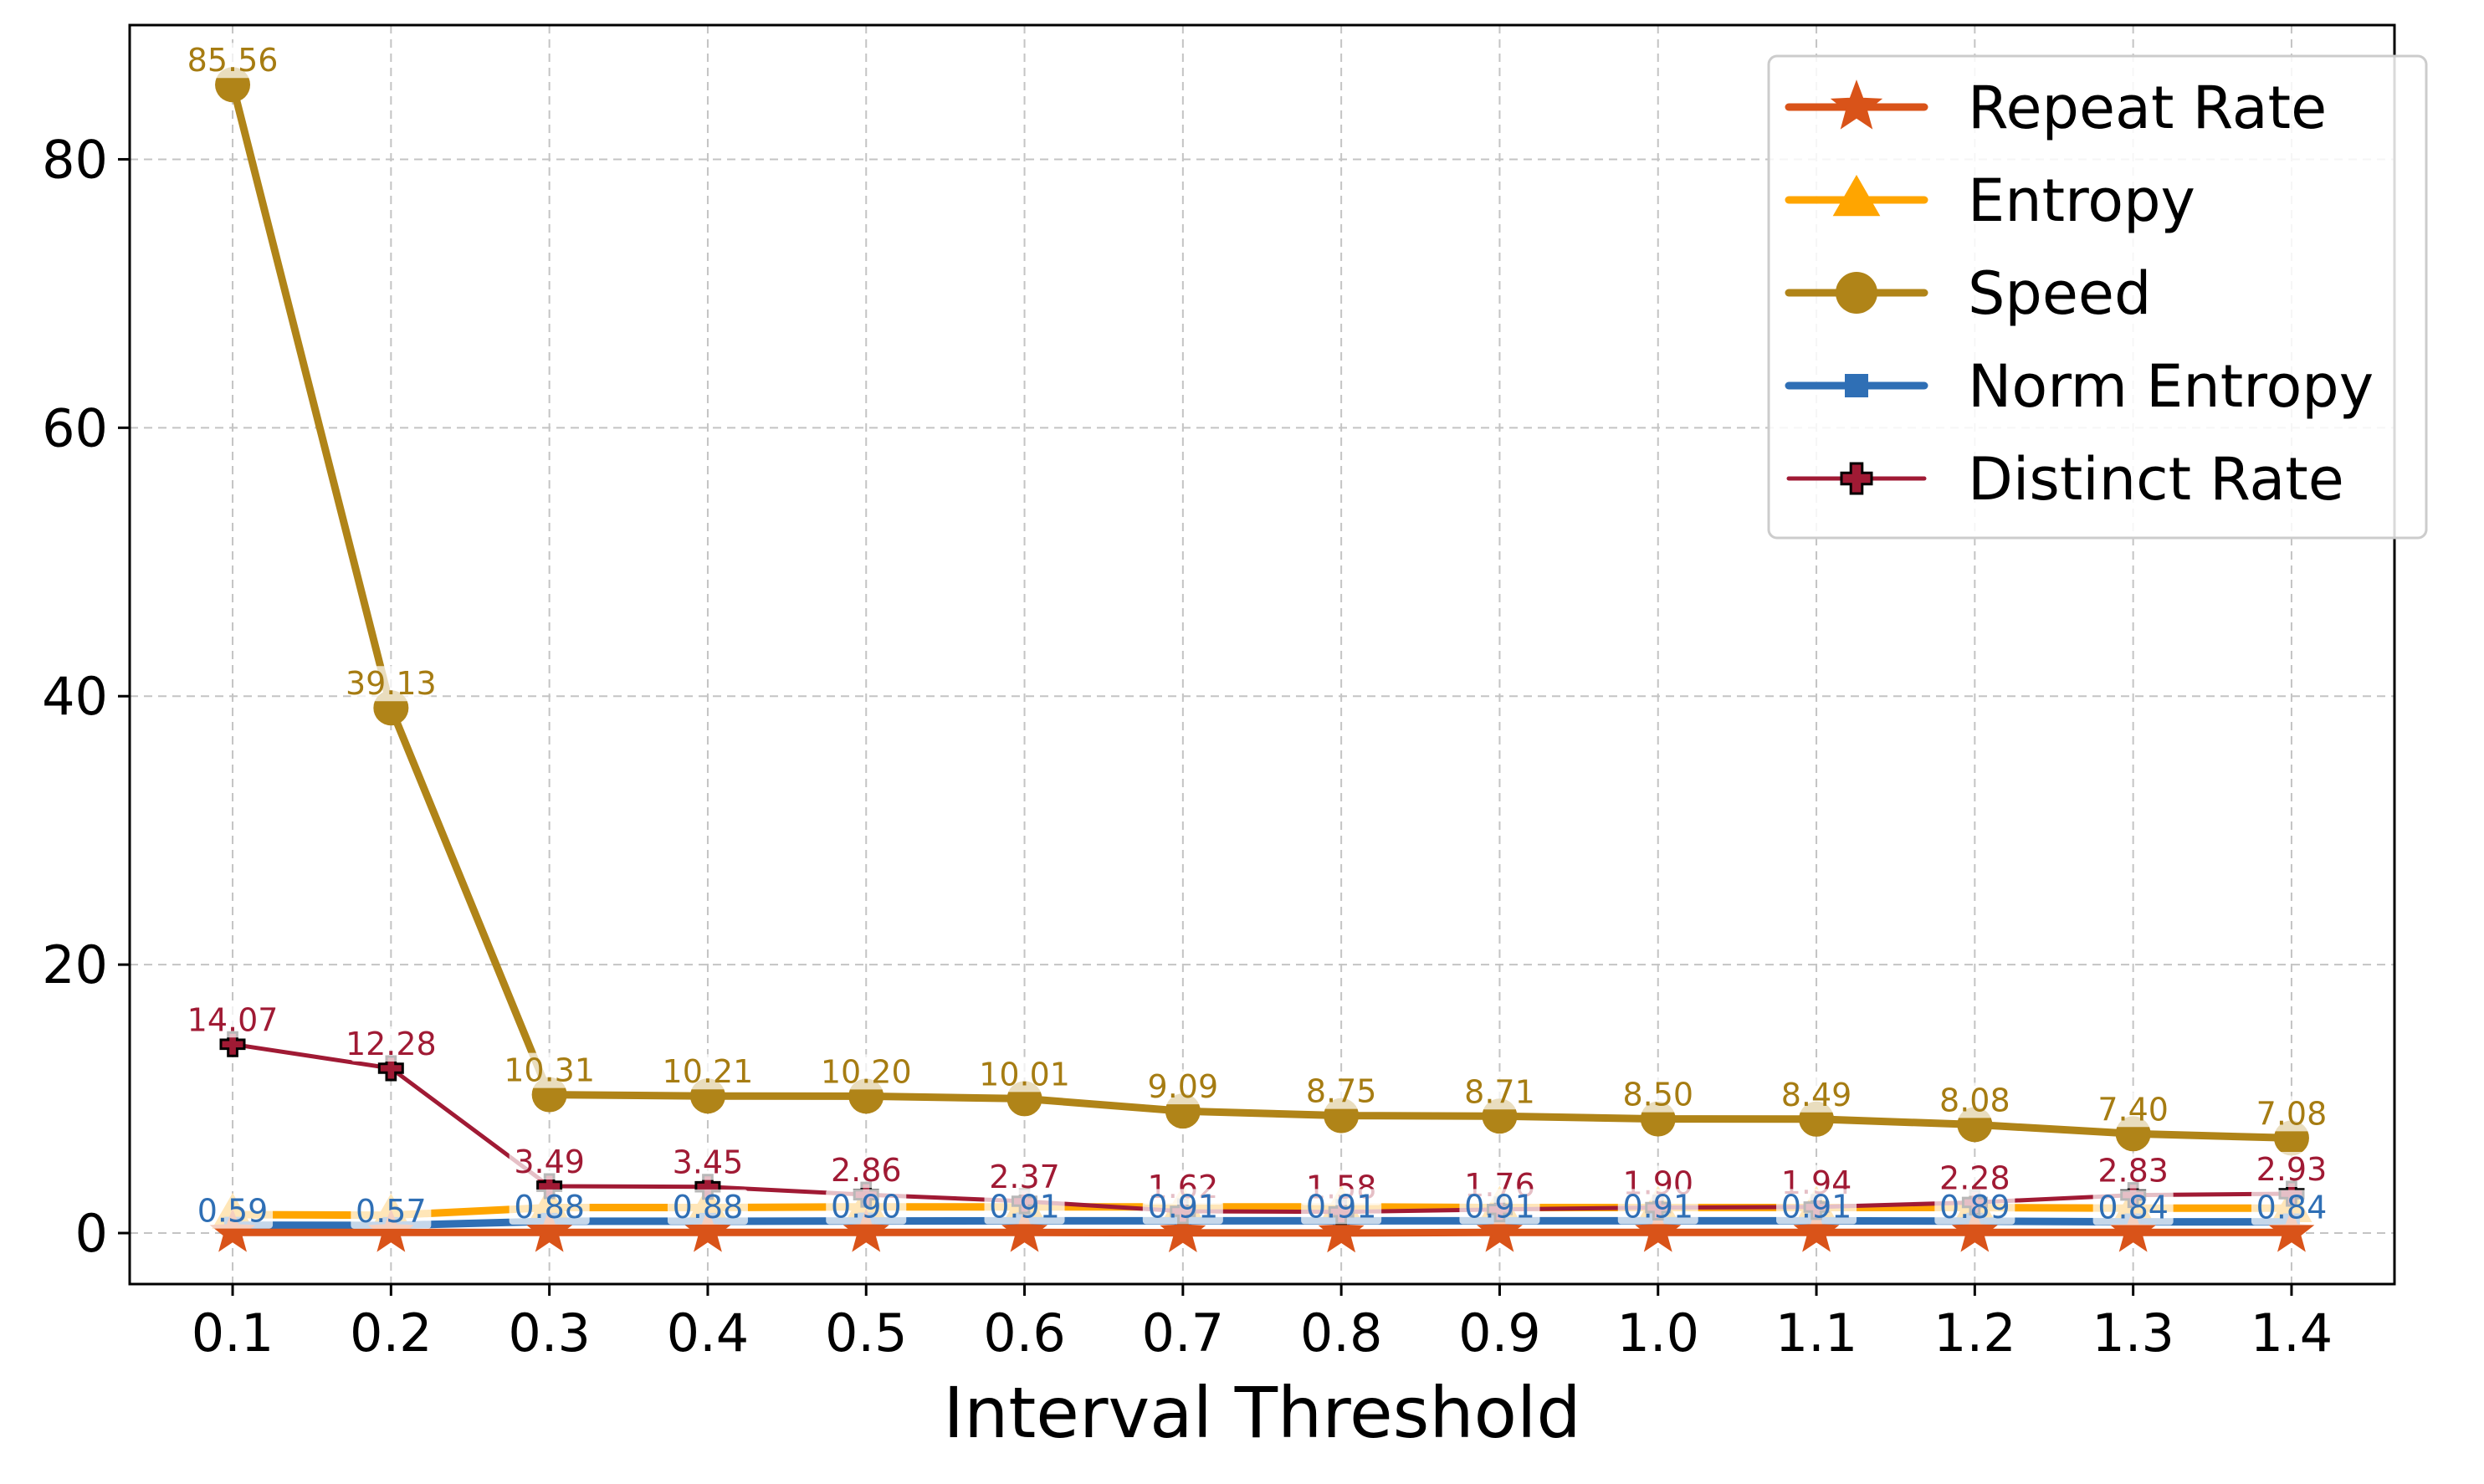 The width and height of the screenshot is (2484, 1484). I want to click on x-tick-label: 1.4, so click(2292, 1333).